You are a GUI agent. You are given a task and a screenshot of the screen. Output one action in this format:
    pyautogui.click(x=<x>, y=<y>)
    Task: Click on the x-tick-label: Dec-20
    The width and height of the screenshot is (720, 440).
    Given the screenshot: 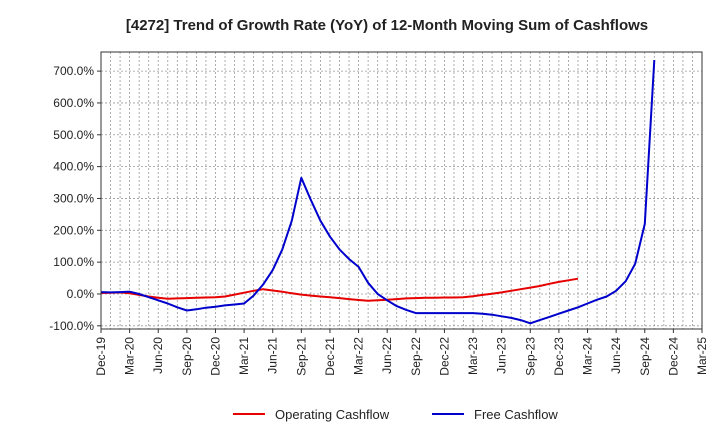 What is the action you would take?
    pyautogui.click(x=215, y=356)
    